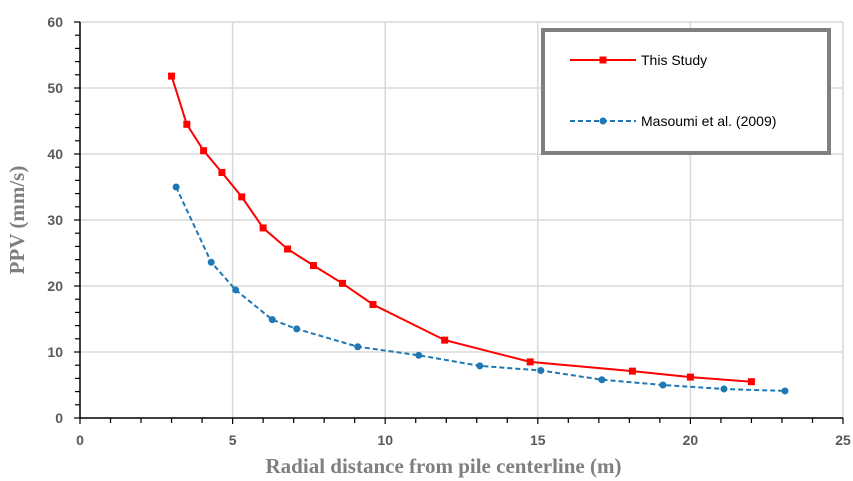 This screenshot has height=481, width=853. I want to click on y-tick-label: 0, so click(59, 418).